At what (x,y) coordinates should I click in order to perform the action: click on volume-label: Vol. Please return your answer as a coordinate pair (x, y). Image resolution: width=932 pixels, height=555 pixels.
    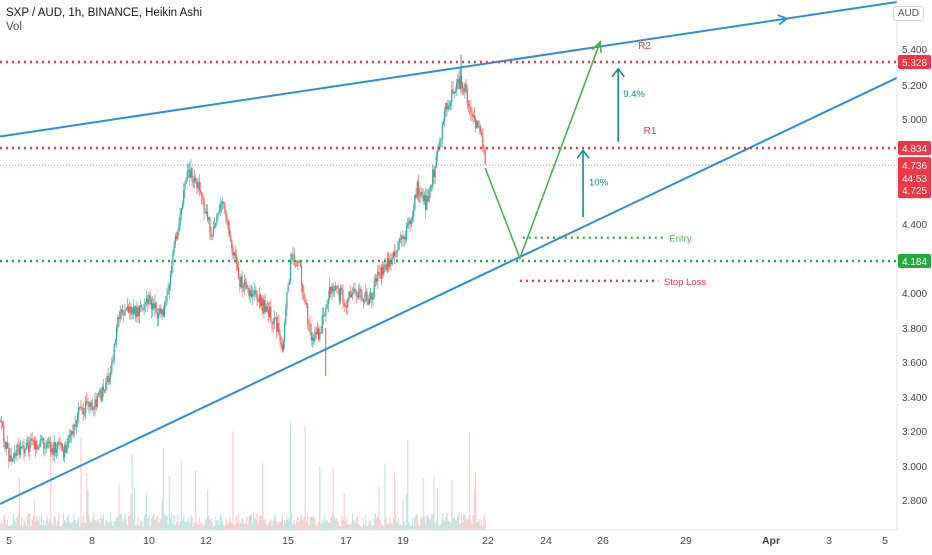
    Looking at the image, I should click on (14, 27).